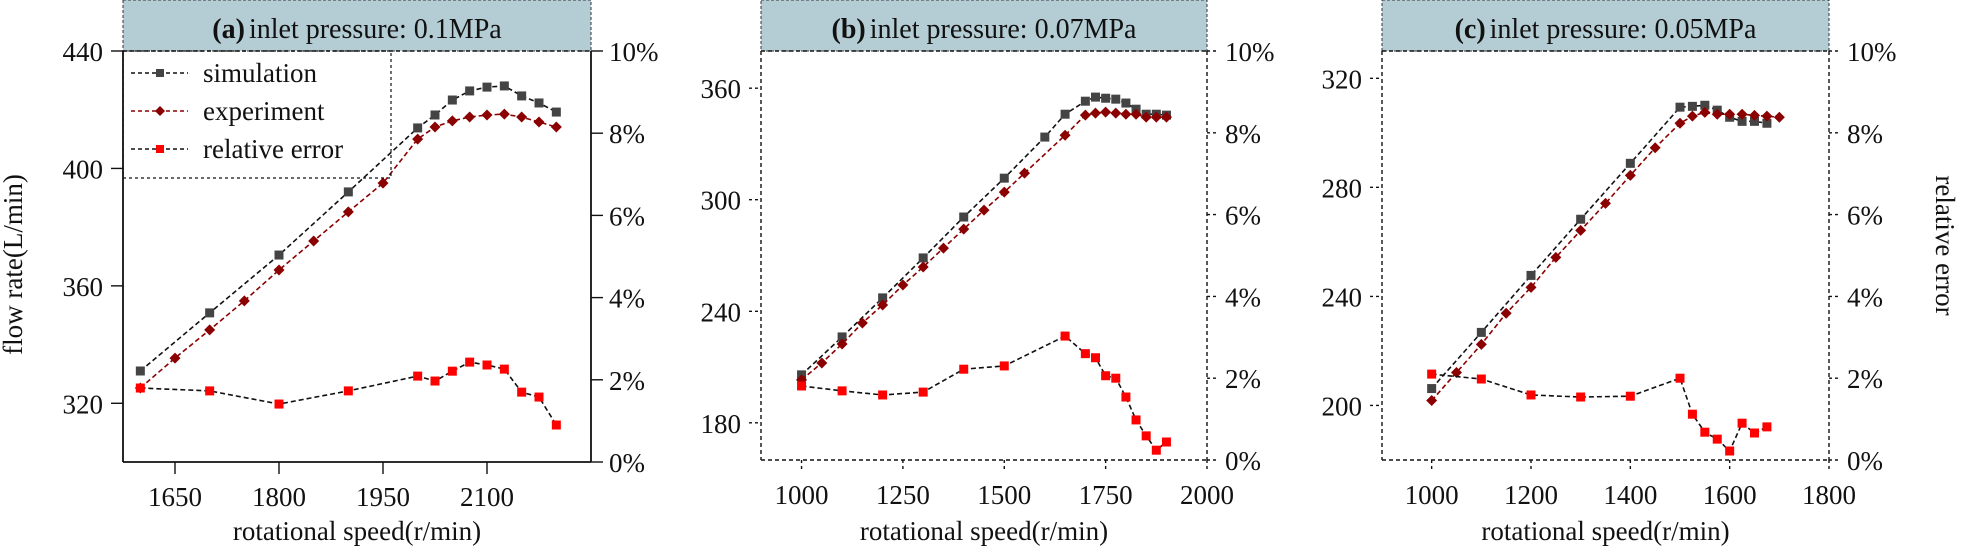 The height and width of the screenshot is (553, 1961). I want to click on y-tick-label: 320, so click(83, 404).